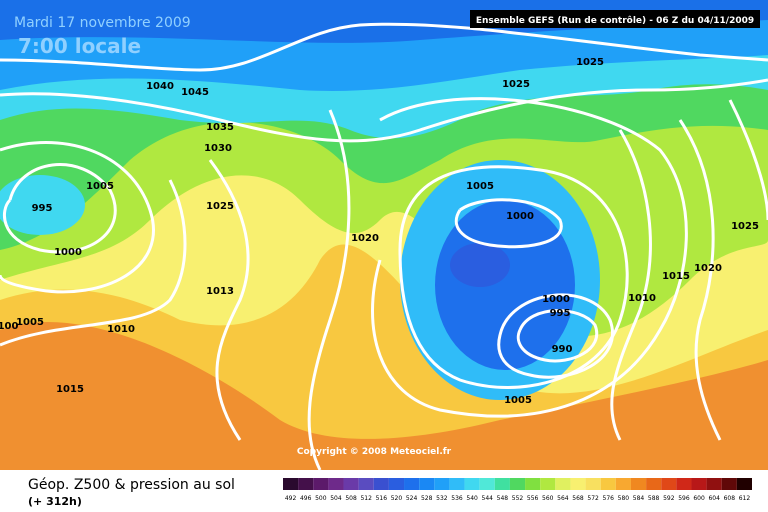 The width and height of the screenshot is (768, 512). I want to click on scale-label: 584, so click(639, 498).